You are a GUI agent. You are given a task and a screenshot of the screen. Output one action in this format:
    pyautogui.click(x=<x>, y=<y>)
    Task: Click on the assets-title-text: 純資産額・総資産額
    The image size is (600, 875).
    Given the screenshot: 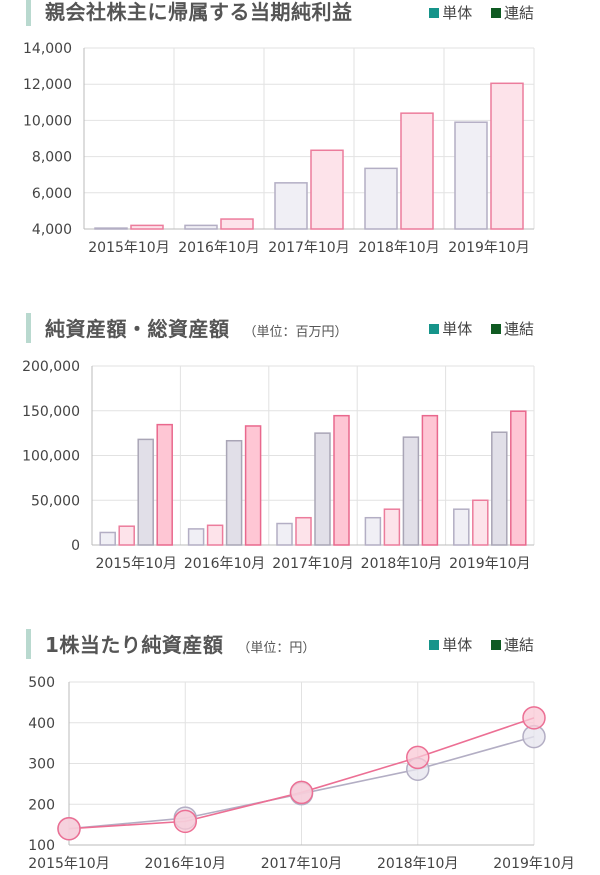 What is the action you would take?
    pyautogui.click(x=137, y=329)
    